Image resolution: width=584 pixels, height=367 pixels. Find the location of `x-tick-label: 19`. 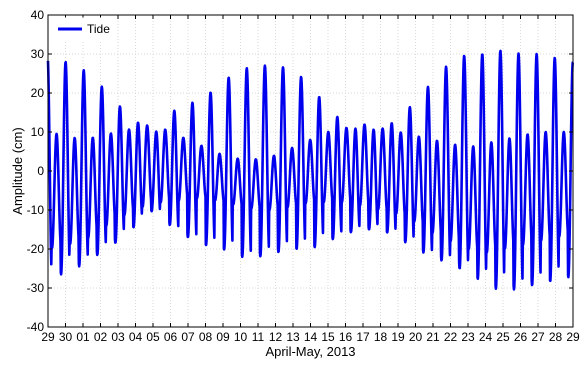

x-tick-label: 19 is located at coordinates (398, 337).